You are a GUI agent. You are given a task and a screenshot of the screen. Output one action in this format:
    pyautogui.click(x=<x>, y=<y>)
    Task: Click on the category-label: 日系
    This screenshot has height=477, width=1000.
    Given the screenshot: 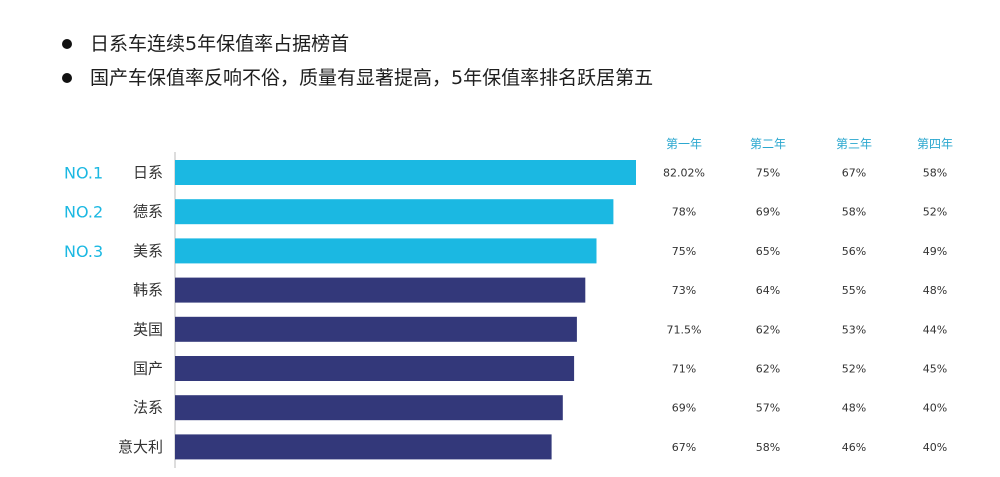 What is the action you would take?
    pyautogui.click(x=148, y=173)
    